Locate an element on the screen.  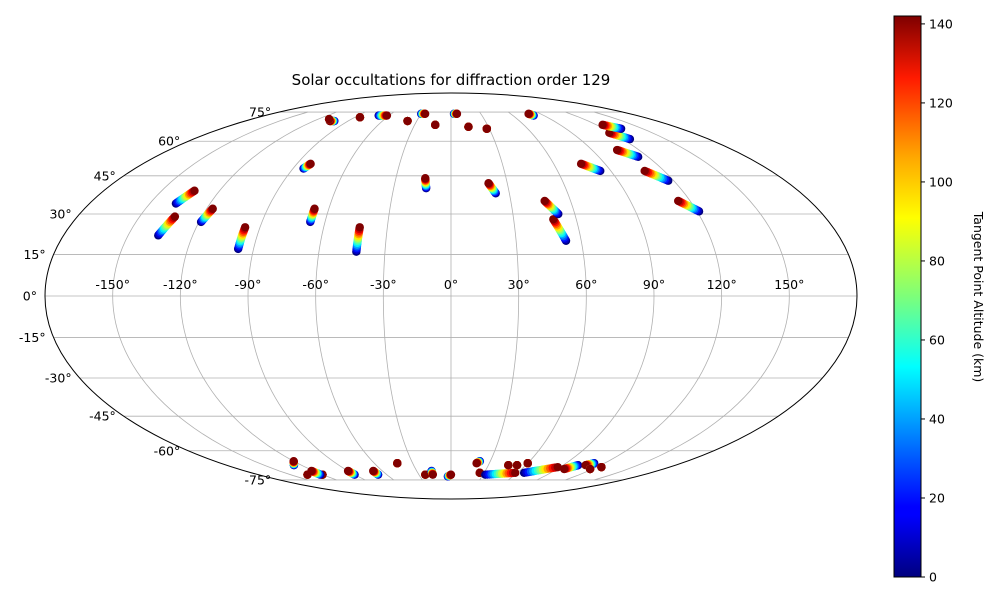
longitude-tick-label: 90° is located at coordinates (654, 284).